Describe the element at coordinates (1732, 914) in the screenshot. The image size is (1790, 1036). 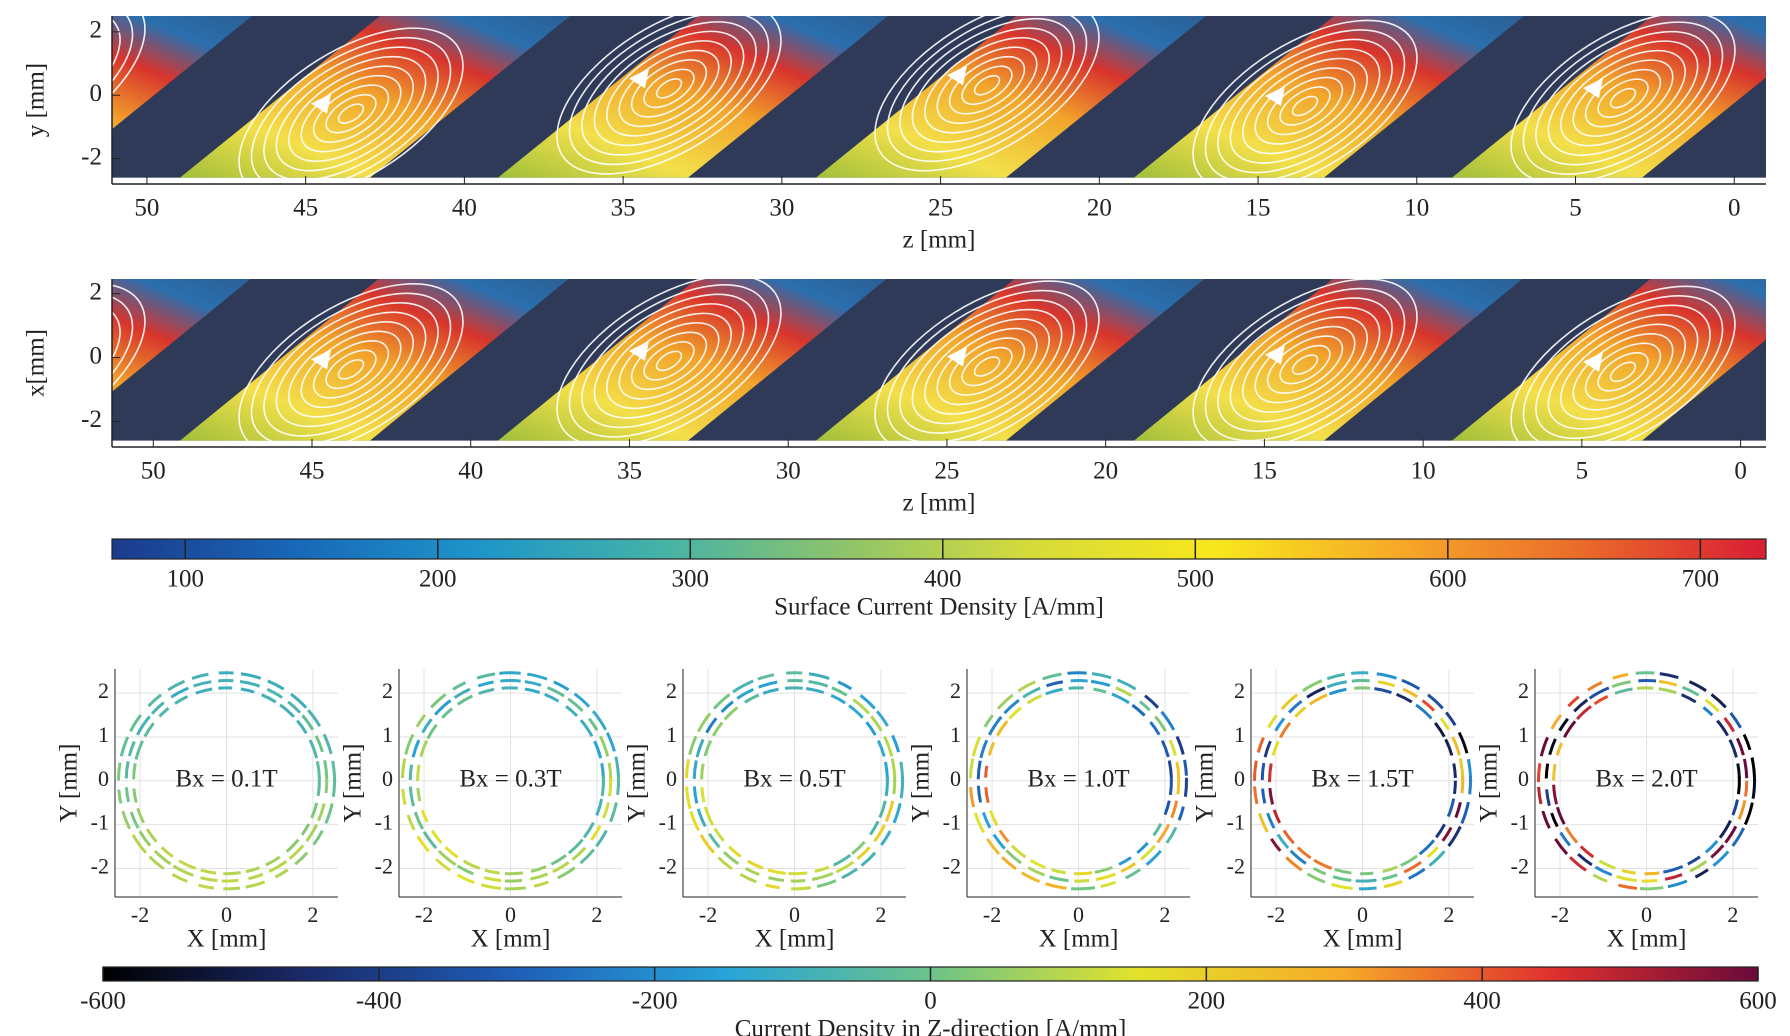
I see `x-tick-label: 2` at that location.